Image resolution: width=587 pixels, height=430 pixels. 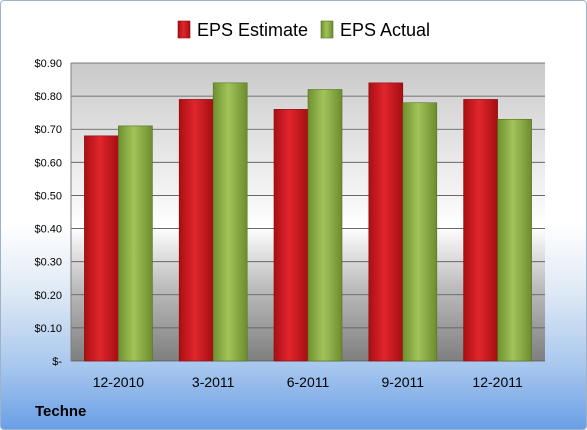 I want to click on y-tick-label: $0.80, so click(x=48, y=97).